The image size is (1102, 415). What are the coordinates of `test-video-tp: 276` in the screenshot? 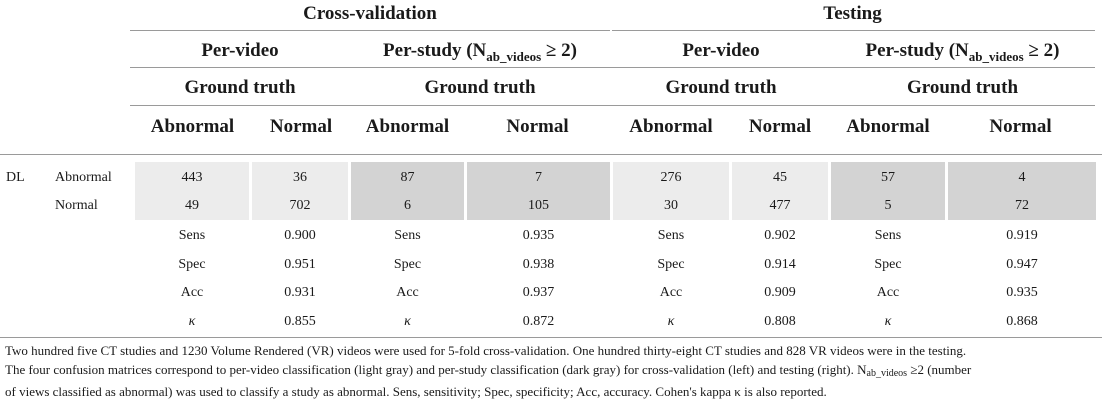 It's located at (671, 177).